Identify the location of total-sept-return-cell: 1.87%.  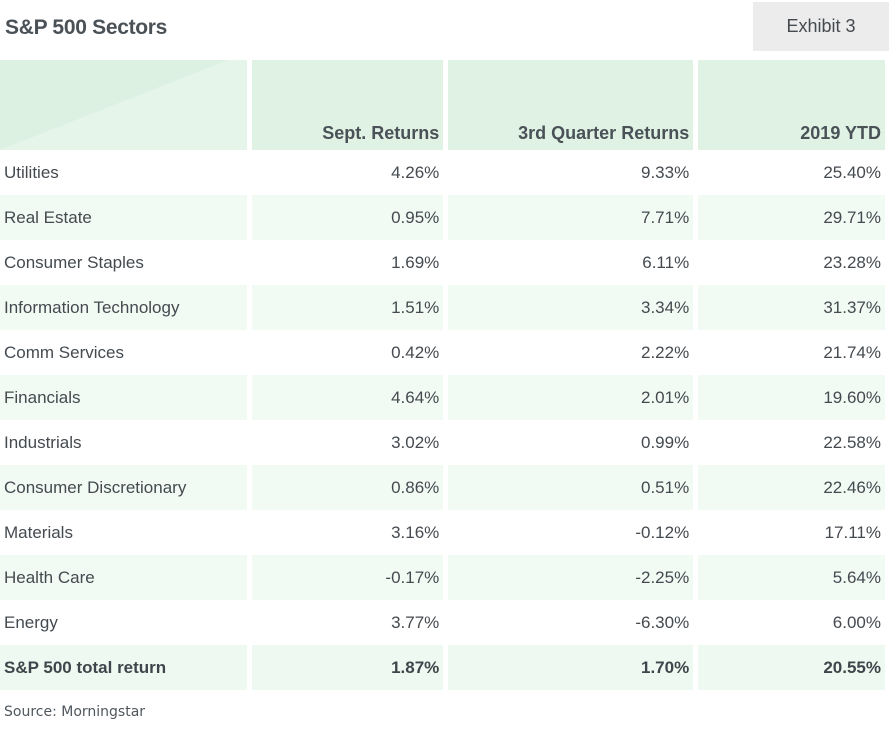
(348, 667).